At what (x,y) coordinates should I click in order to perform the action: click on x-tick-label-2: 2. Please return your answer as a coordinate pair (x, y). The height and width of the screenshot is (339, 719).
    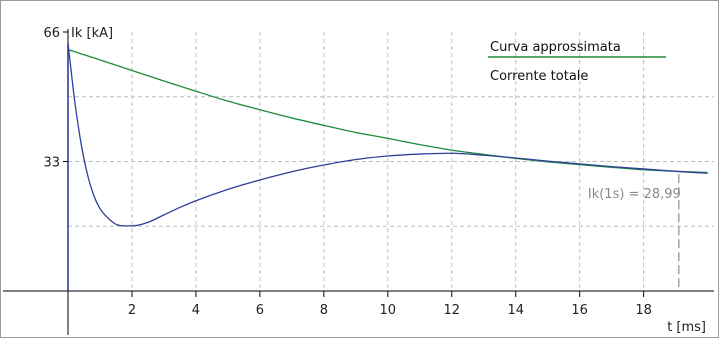
    Looking at the image, I should click on (132, 310).